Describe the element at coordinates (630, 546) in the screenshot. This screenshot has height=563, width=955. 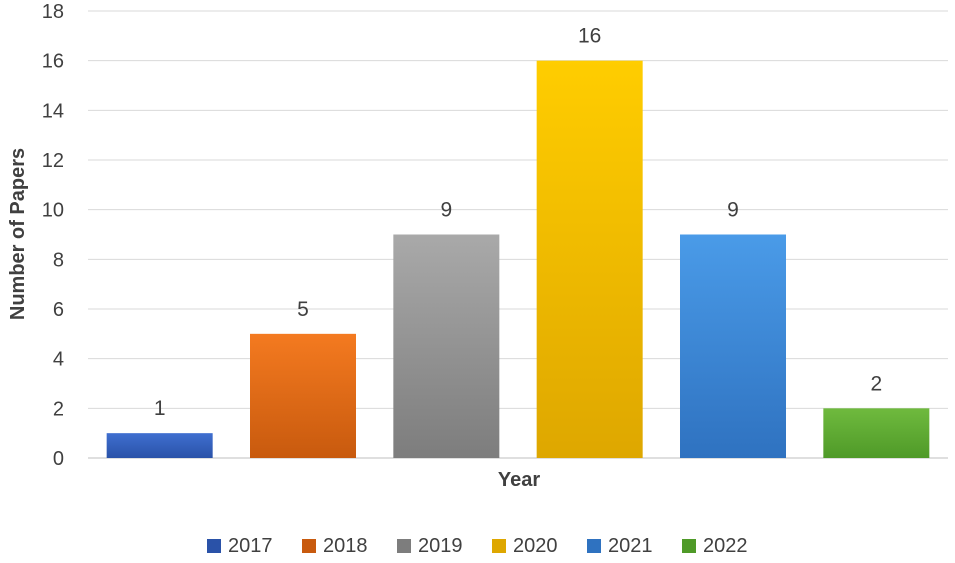
I see `legend-label-2021: 2021` at that location.